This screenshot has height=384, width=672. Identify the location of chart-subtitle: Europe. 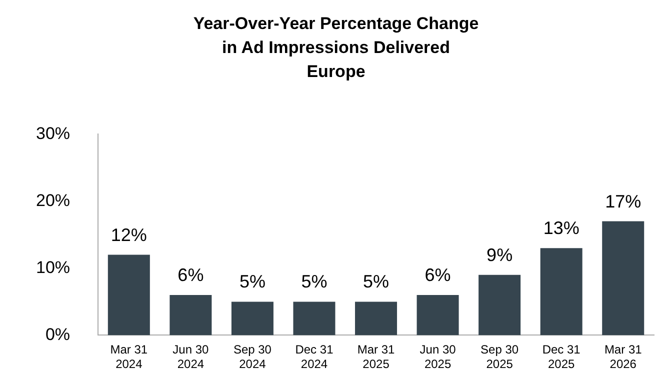
(336, 72).